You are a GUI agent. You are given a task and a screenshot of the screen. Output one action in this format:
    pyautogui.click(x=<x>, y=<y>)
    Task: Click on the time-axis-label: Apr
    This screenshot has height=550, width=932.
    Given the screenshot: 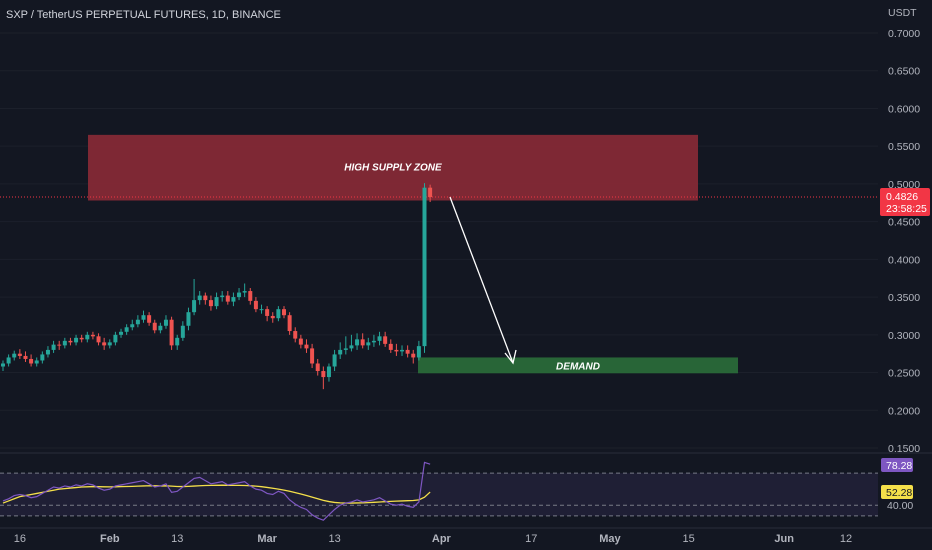 What is the action you would take?
    pyautogui.click(x=442, y=539)
    